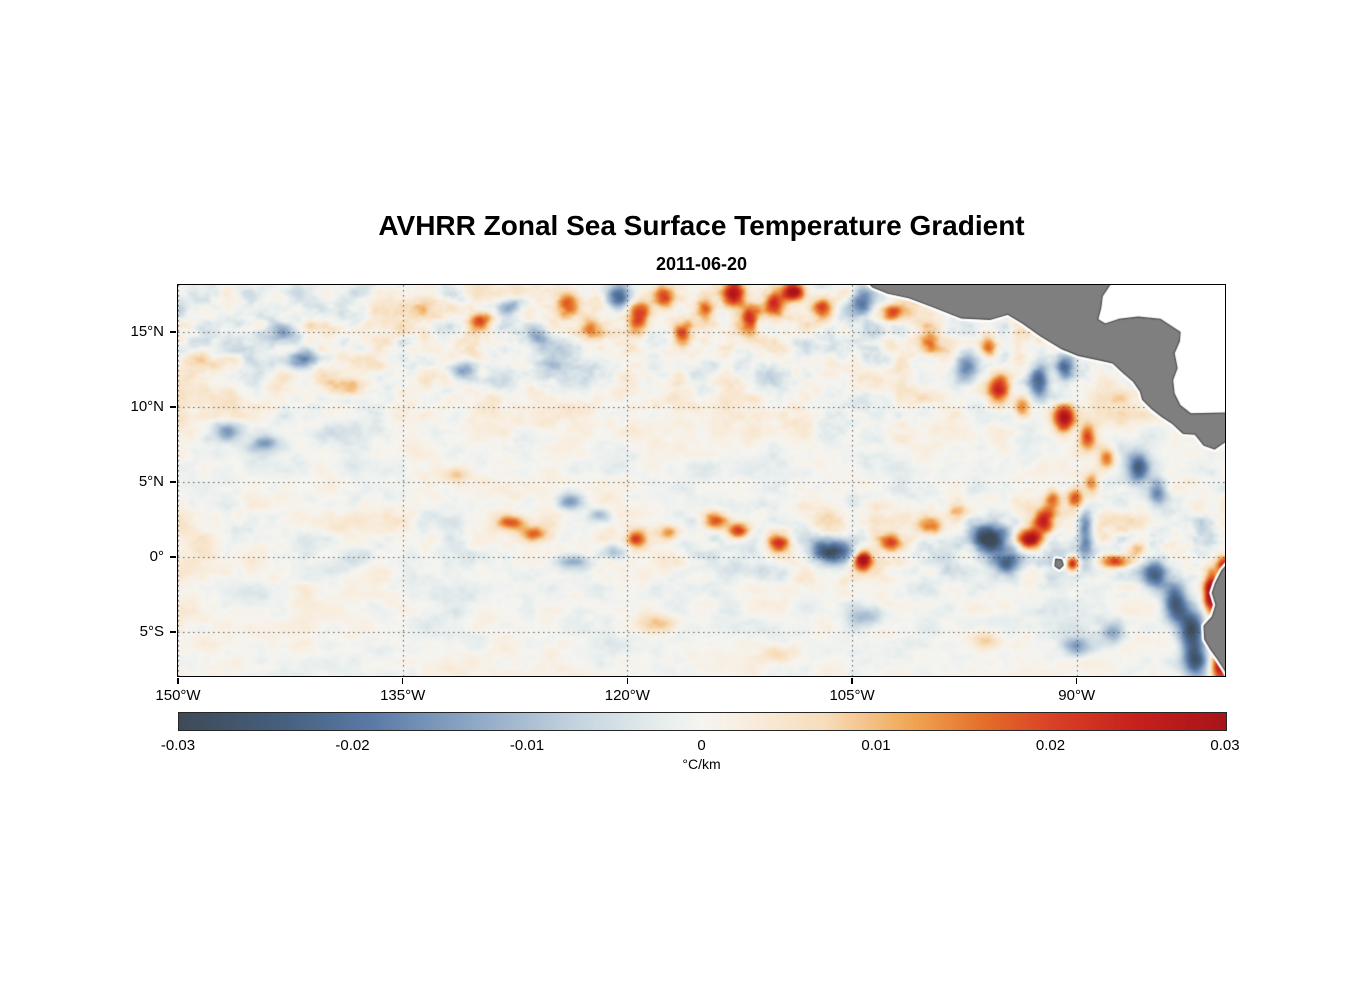  Describe the element at coordinates (627, 695) in the screenshot. I see `x-tick-label: 120°W` at that location.